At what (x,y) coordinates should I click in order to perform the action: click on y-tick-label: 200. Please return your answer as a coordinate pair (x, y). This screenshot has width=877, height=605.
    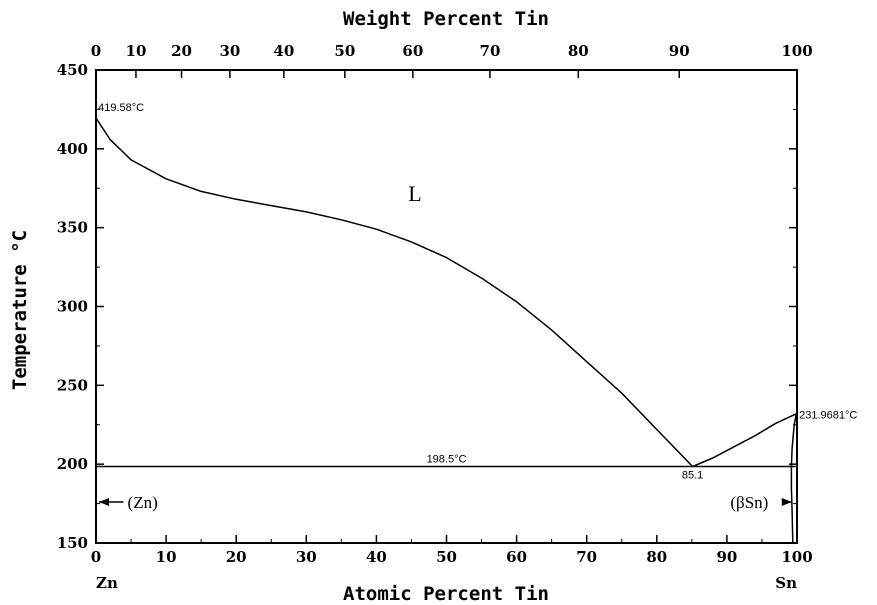
    Looking at the image, I should click on (72, 464).